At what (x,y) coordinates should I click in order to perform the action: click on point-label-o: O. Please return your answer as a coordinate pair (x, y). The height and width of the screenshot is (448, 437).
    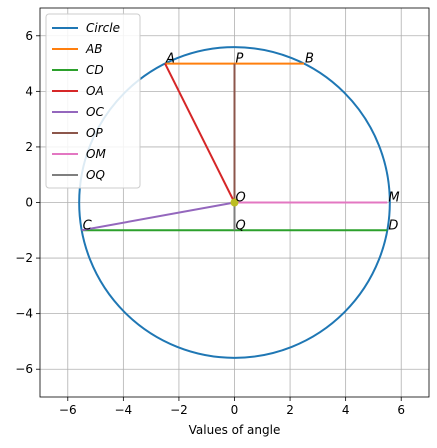
    Looking at the image, I should click on (241, 198).